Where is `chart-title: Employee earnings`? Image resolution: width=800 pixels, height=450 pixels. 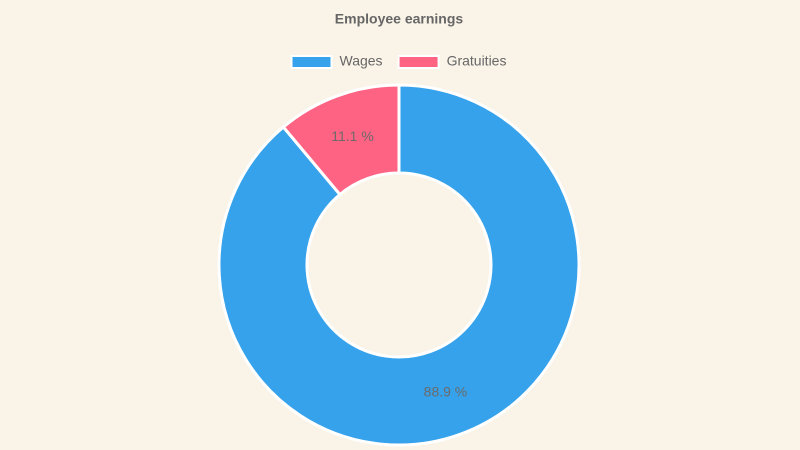
chart-title: Employee earnings is located at coordinates (399, 19).